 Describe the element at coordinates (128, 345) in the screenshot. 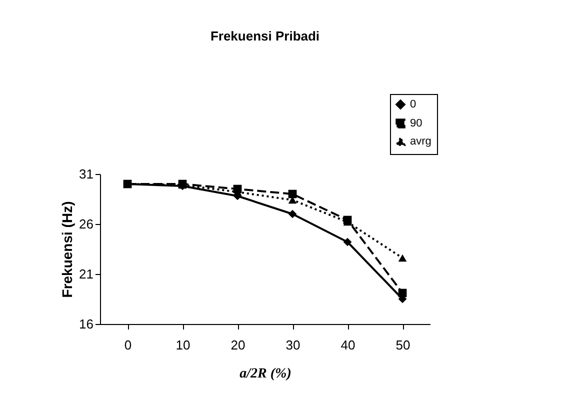

I see `x-tick-label: 0` at that location.